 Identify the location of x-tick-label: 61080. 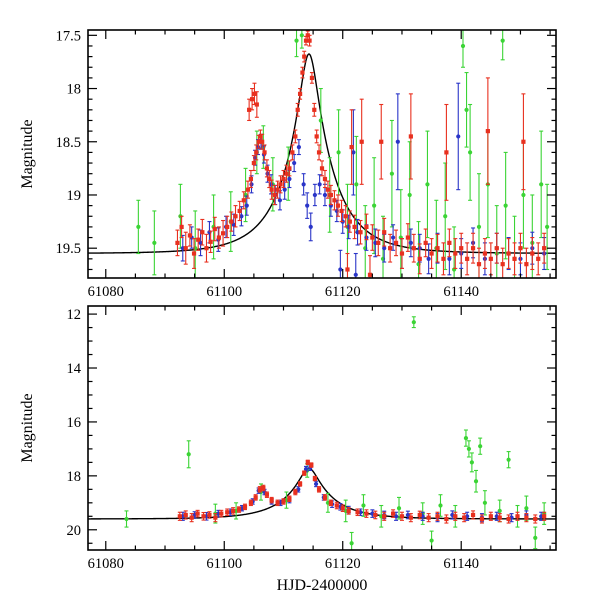
(106, 564).